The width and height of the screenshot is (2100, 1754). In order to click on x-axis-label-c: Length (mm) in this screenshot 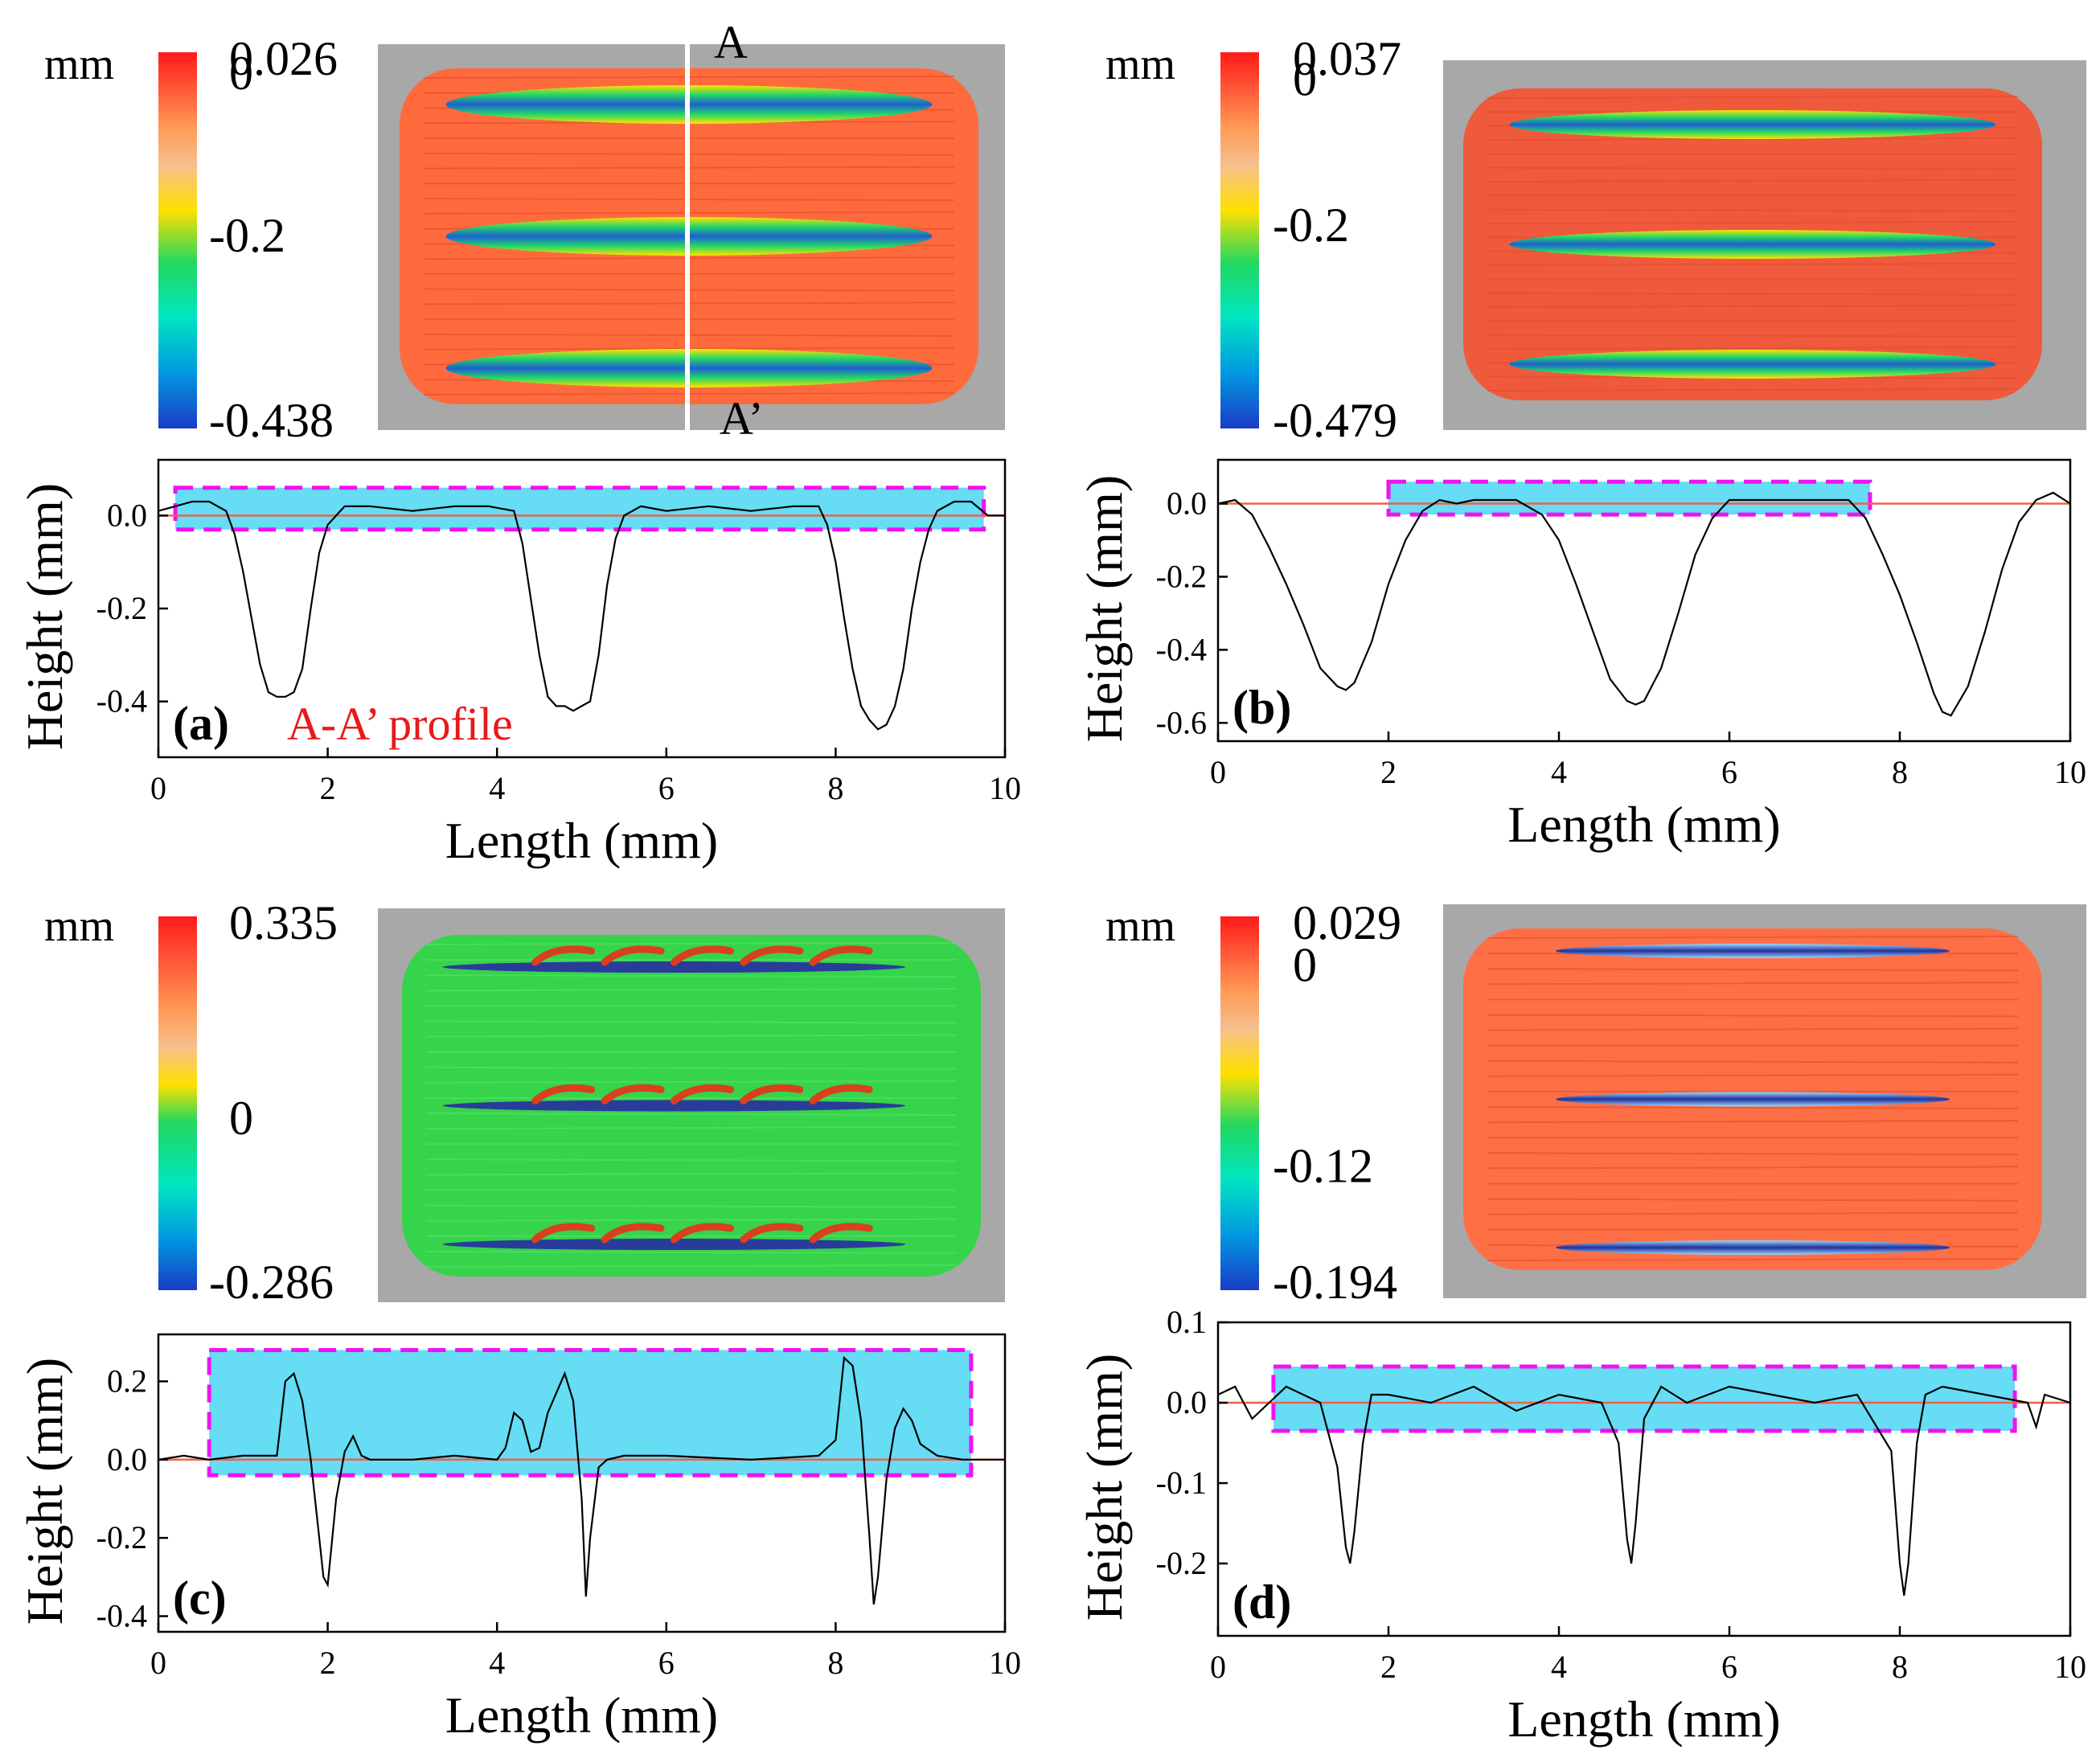, I will do `click(581, 1715)`.